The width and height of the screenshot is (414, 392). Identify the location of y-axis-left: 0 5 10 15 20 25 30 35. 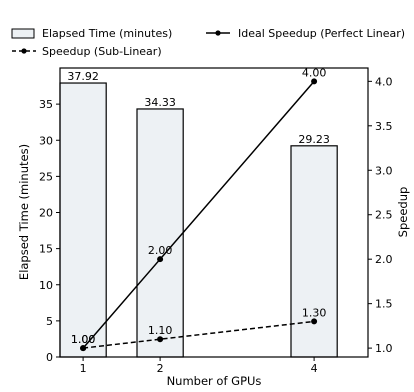
(49, 231).